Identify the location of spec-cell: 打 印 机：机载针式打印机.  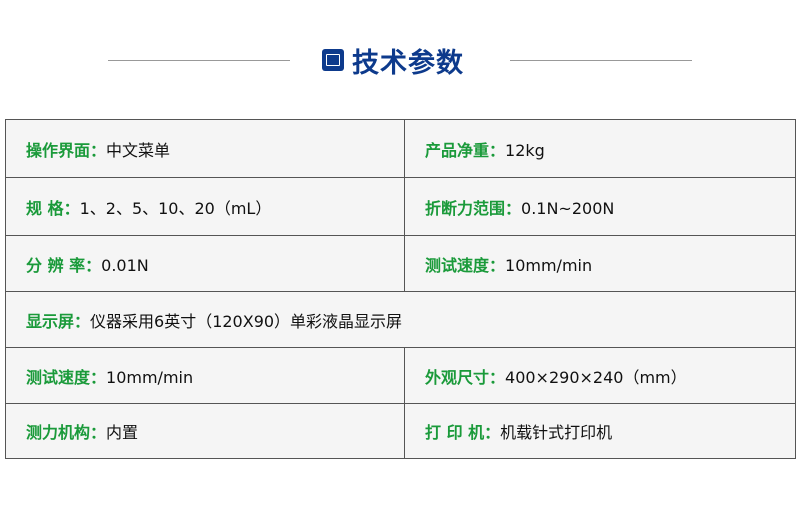
(600, 431).